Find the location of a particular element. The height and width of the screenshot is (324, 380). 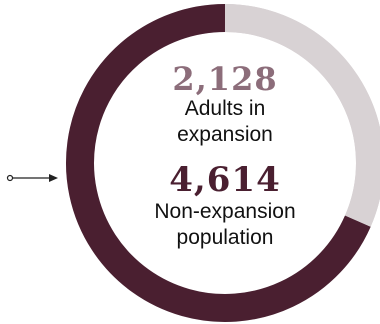

adults-expansion-label-line1: Adults in is located at coordinates (225, 108).